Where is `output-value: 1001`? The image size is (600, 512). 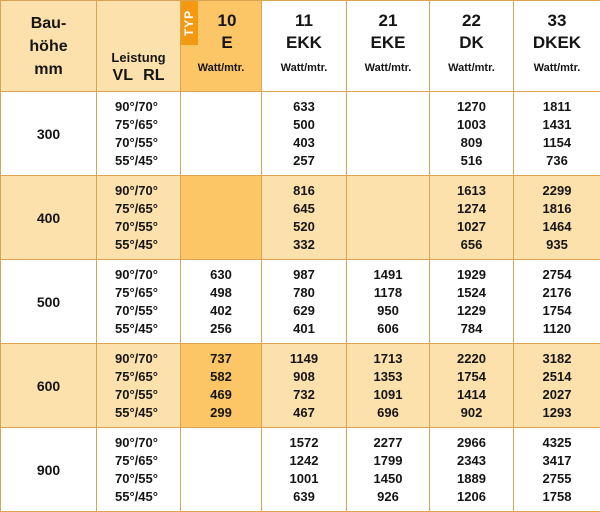 output-value: 1001 is located at coordinates (304, 479).